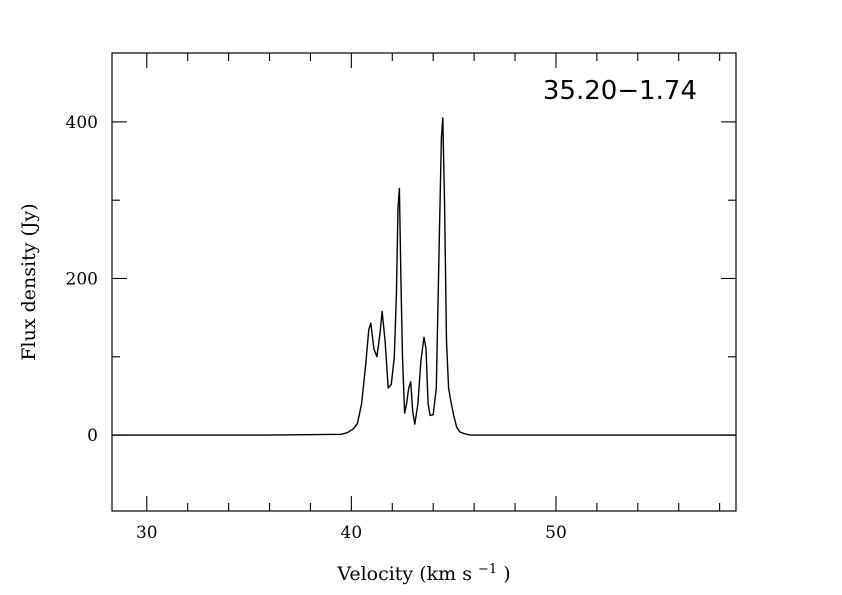 The width and height of the screenshot is (842, 595). I want to click on x-tick-label: 30, so click(147, 533).